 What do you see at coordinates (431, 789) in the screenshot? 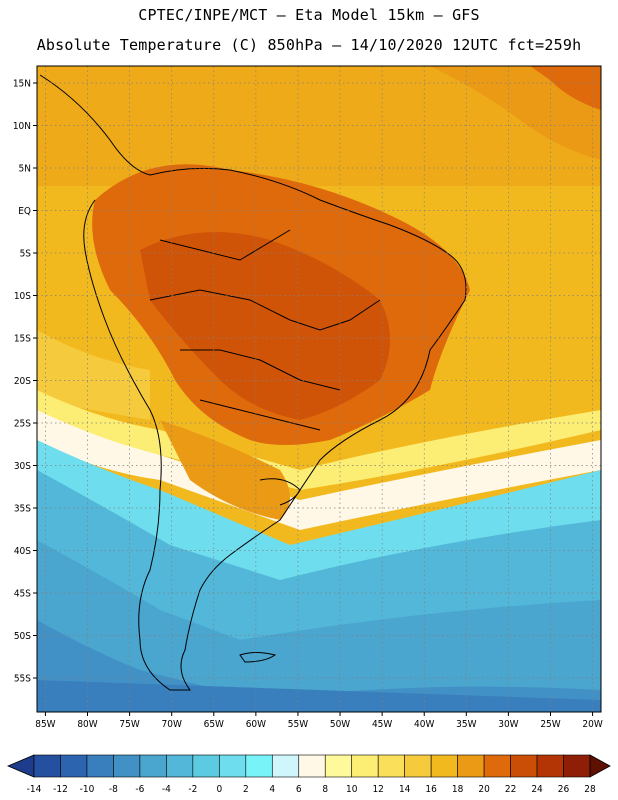
I see `colorbar-label: 16` at bounding box center [431, 789].